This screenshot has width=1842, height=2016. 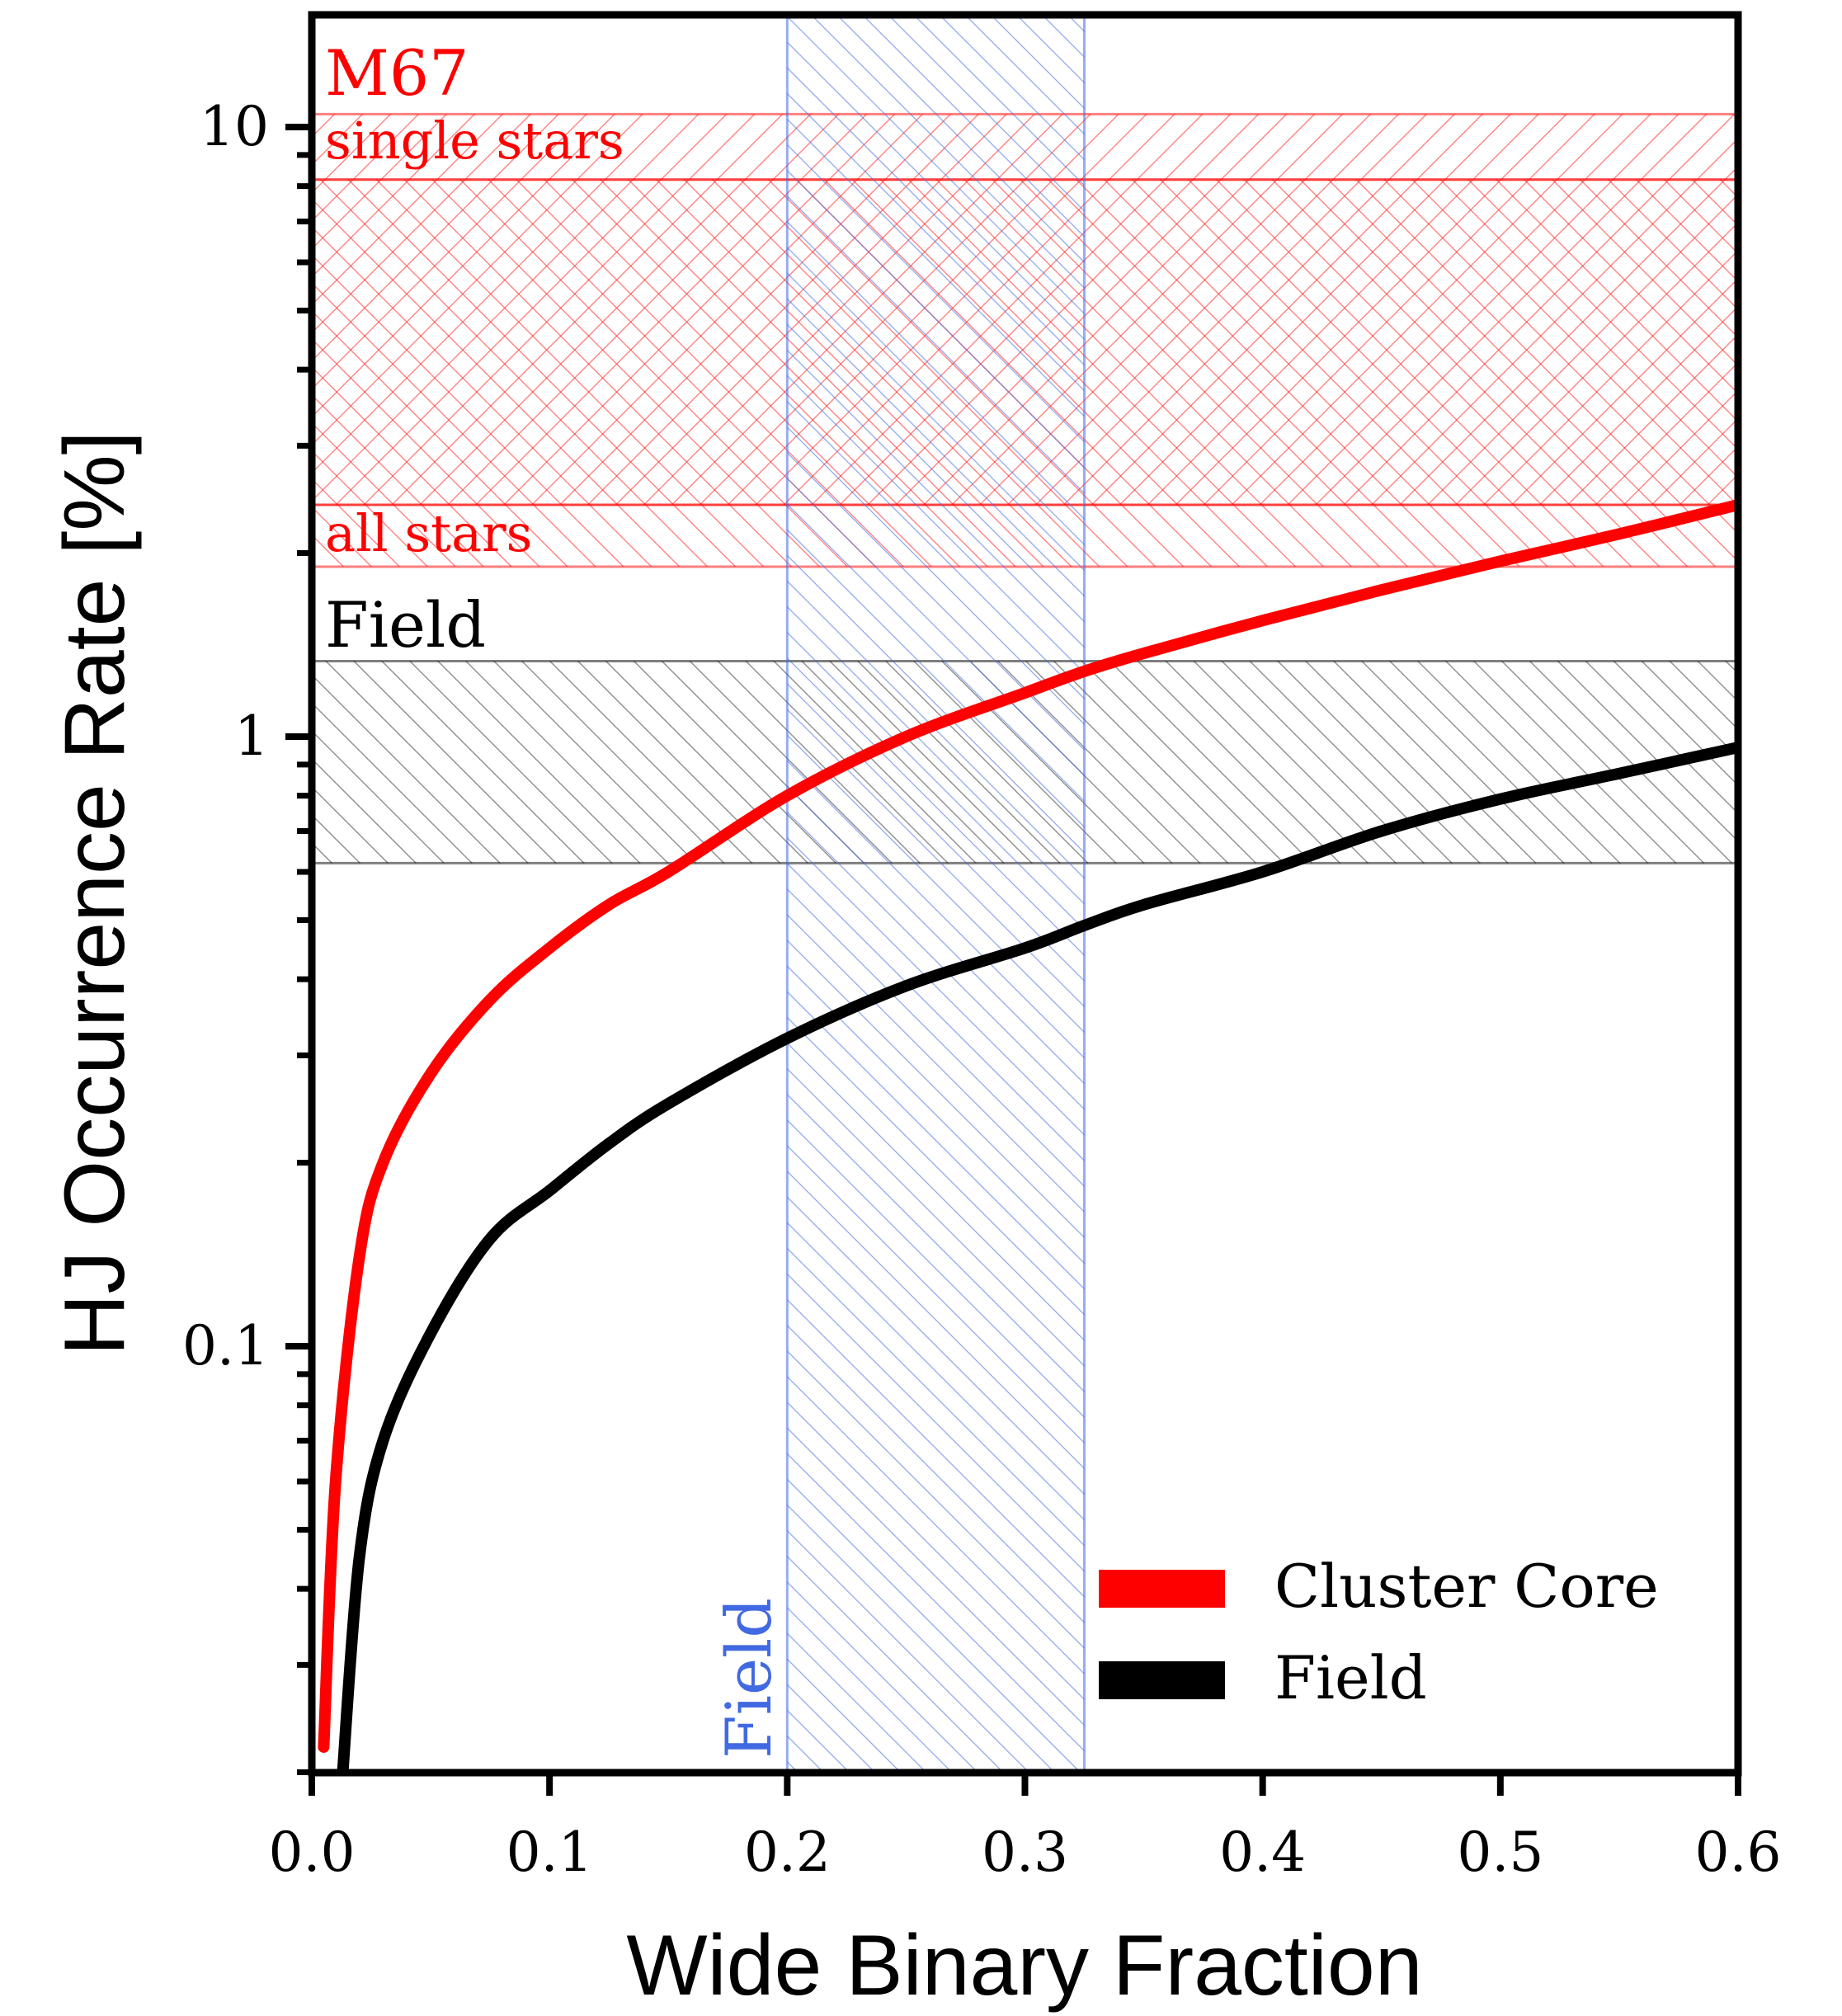 What do you see at coordinates (1162, 1680) in the screenshot?
I see `legend-swatch-field` at bounding box center [1162, 1680].